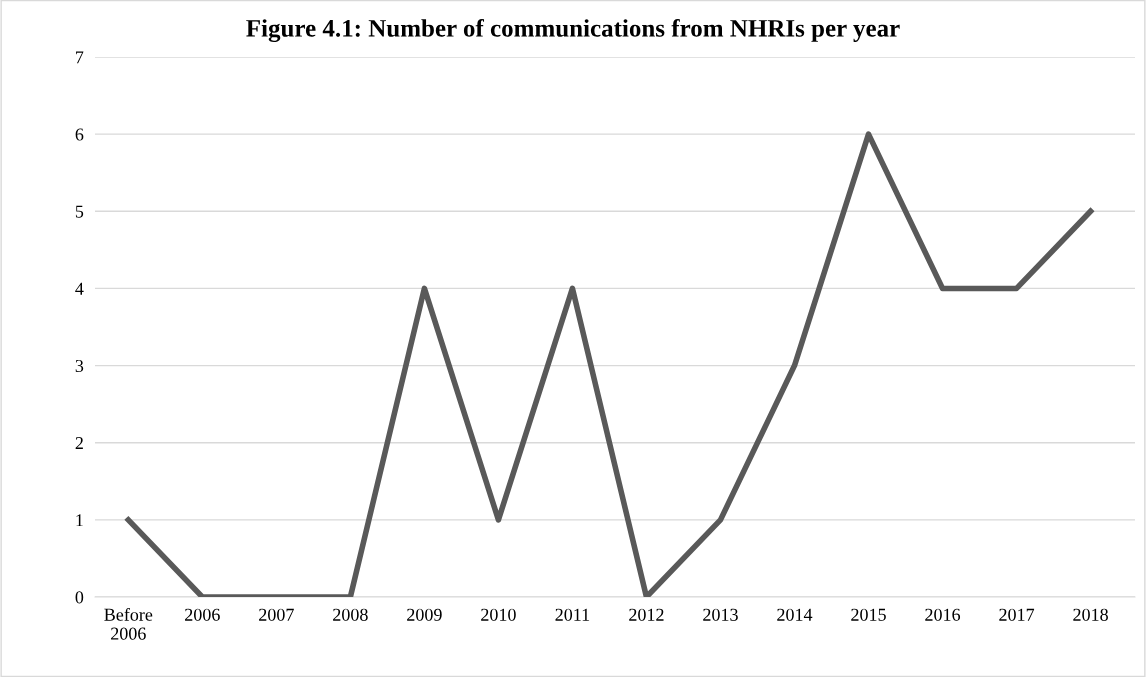 Image resolution: width=1146 pixels, height=677 pixels. Describe the element at coordinates (795, 614) in the screenshot. I see `x-tick-label: 2014` at that location.